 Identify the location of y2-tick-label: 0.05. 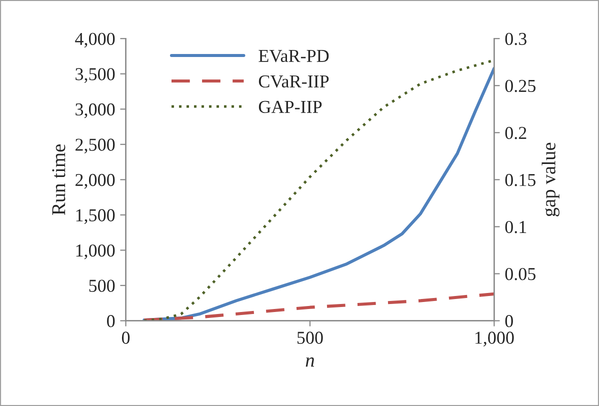
(520, 274).